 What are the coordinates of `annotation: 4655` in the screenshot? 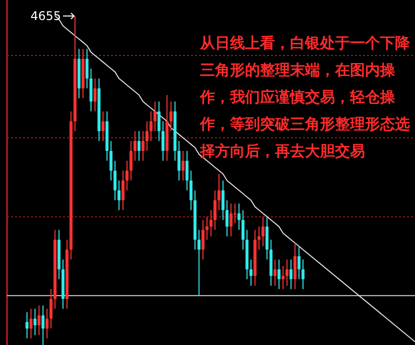 It's located at (45, 16).